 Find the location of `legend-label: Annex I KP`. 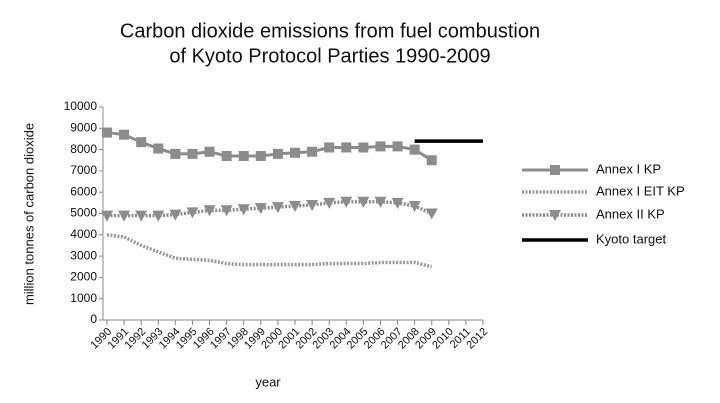

legend-label: Annex I KP is located at coordinates (628, 168).